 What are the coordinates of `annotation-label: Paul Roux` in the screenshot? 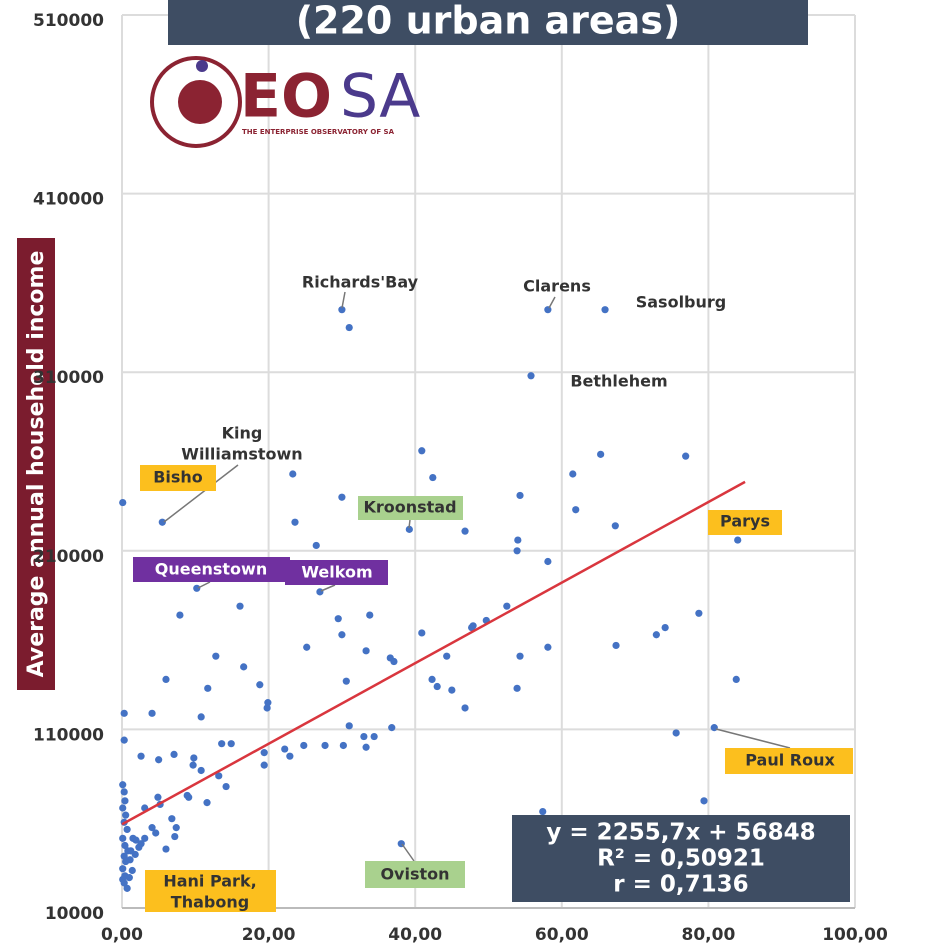 It's located at (790, 760).